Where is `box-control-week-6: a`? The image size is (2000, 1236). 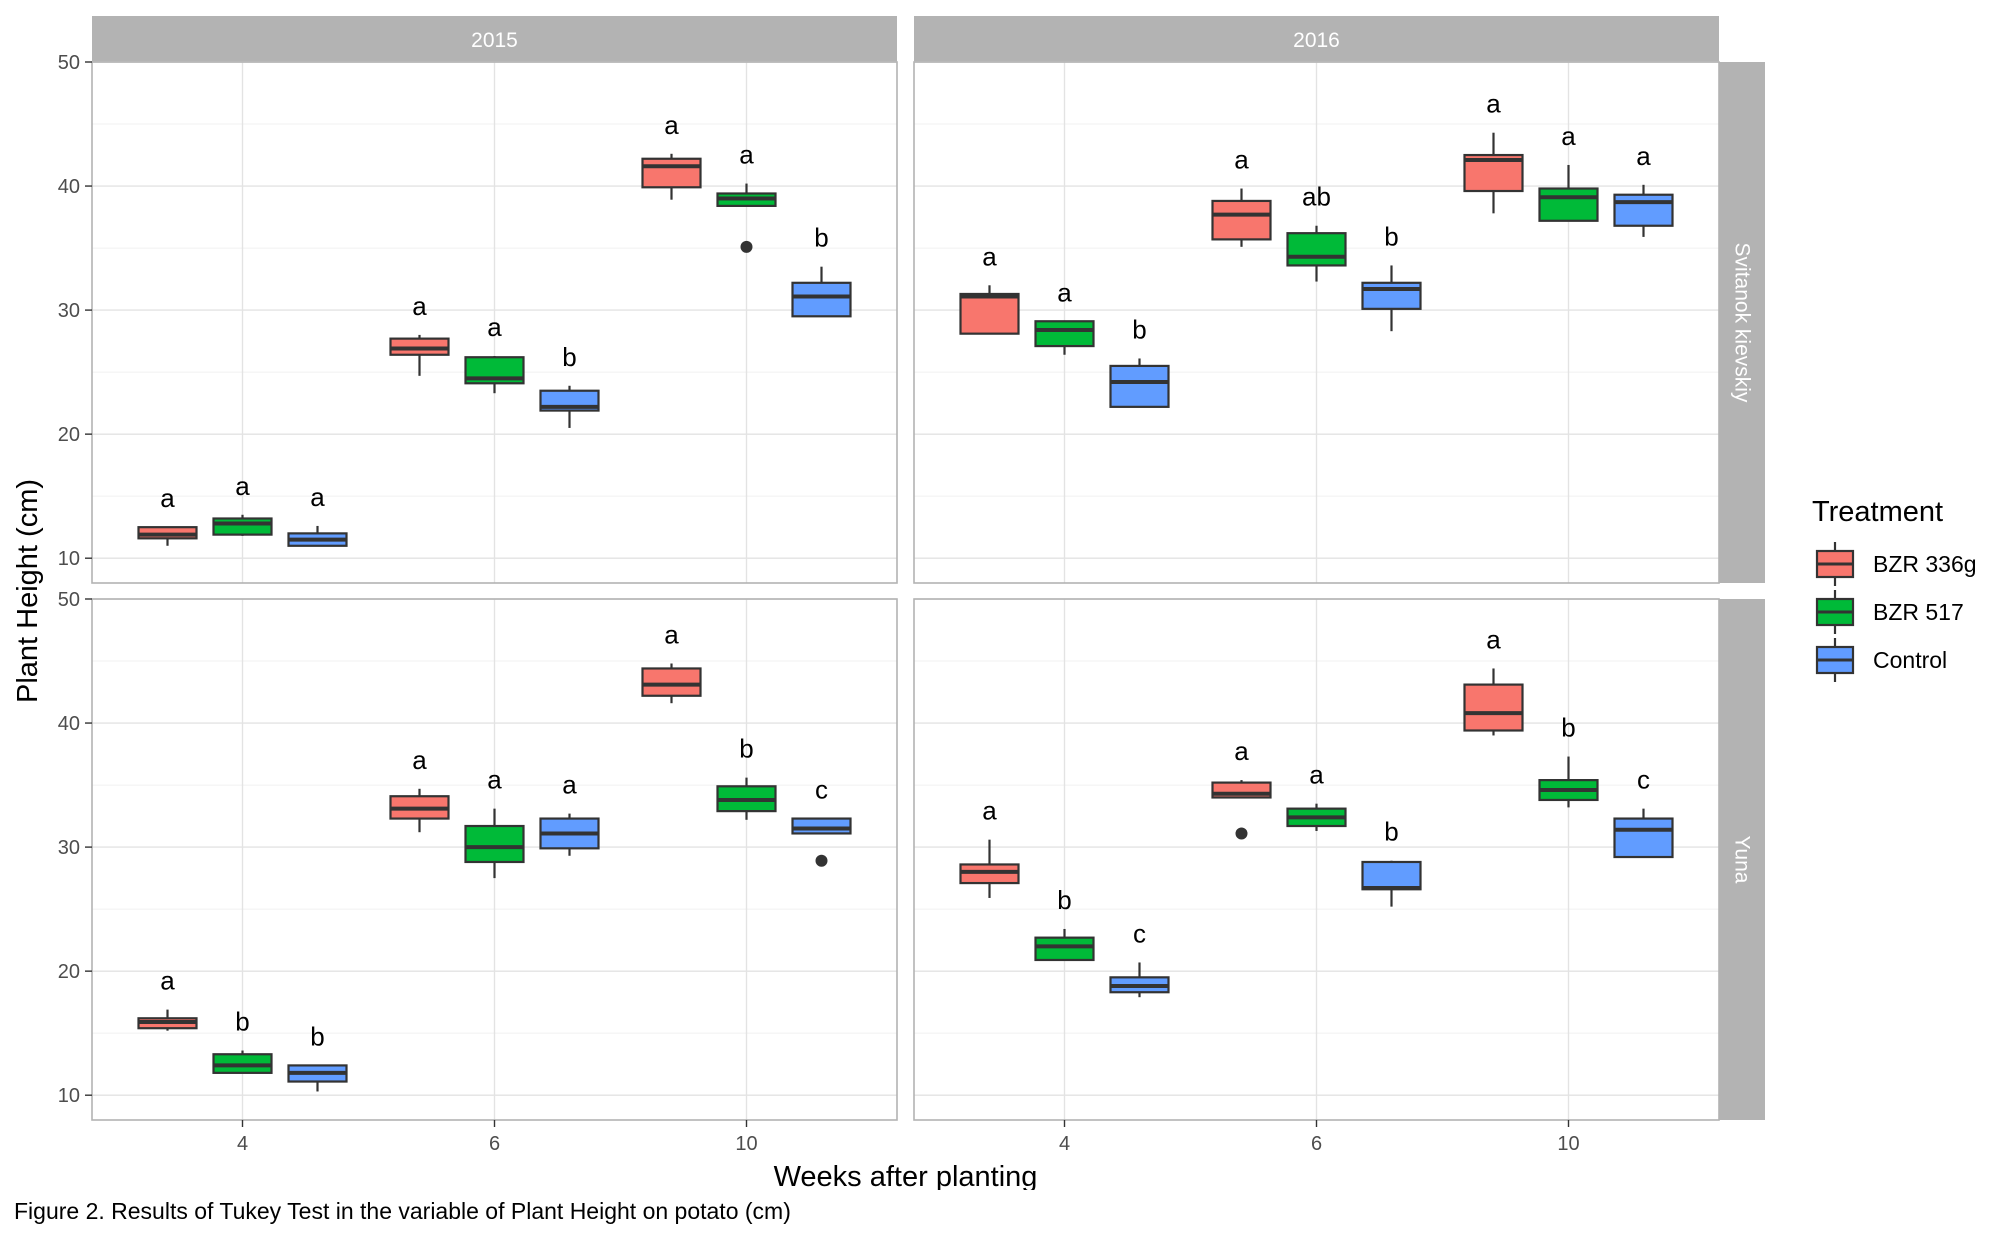
box-control-week-6: a is located at coordinates (569, 813).